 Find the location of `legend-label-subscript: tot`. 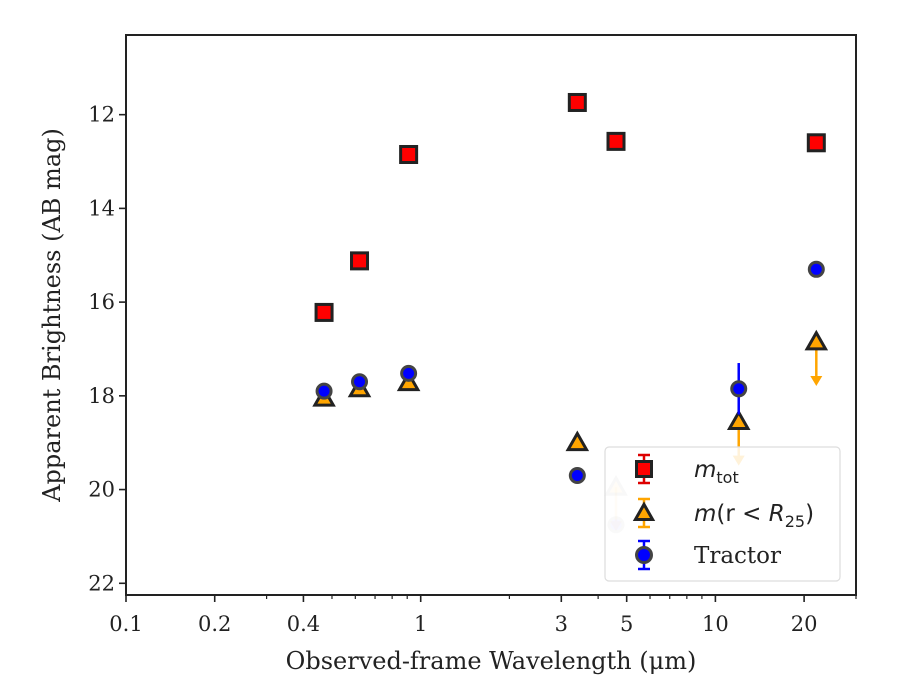

legend-label-subscript: tot is located at coordinates (727, 477).